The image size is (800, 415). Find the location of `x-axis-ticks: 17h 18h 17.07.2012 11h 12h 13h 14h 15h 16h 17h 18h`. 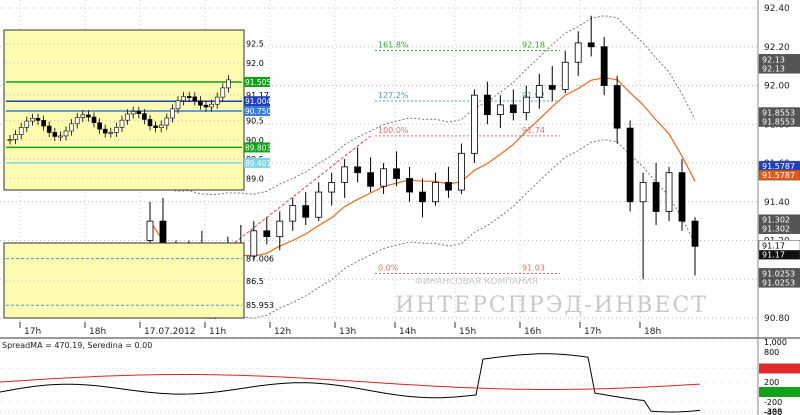

x-axis-ticks: 17h 18h 17.07.2012 11h 12h 13h 14h 15h 16h 17h 18h is located at coordinates (340, 329).